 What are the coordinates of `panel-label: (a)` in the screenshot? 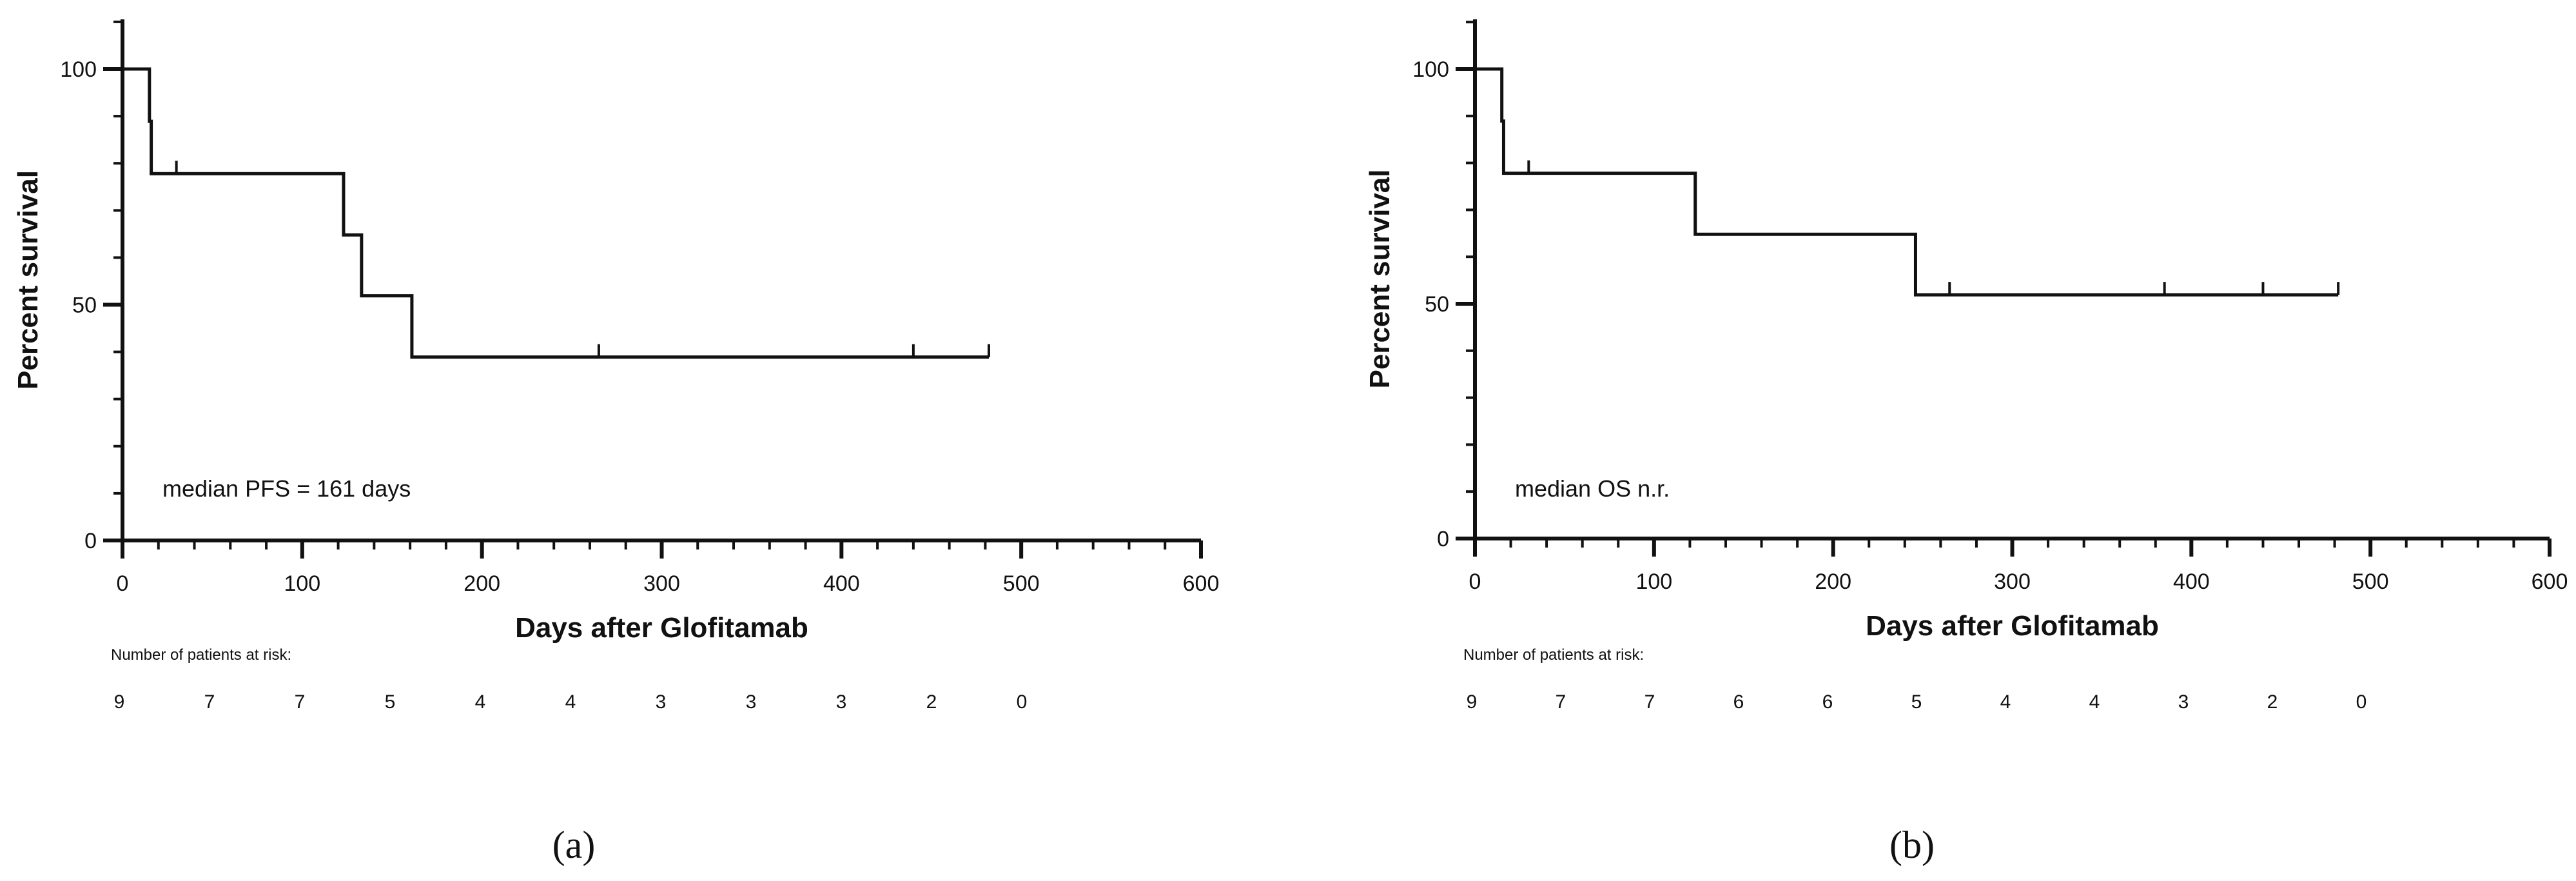 It's located at (574, 845).